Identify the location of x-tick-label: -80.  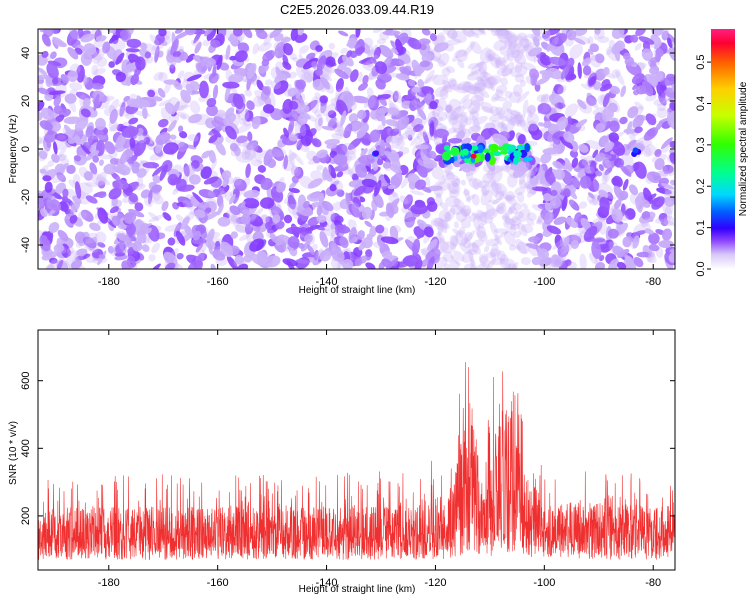
(653, 282).